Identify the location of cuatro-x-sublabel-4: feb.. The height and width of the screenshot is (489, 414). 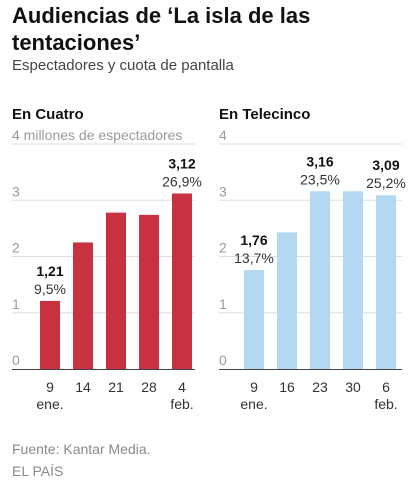
(181, 404).